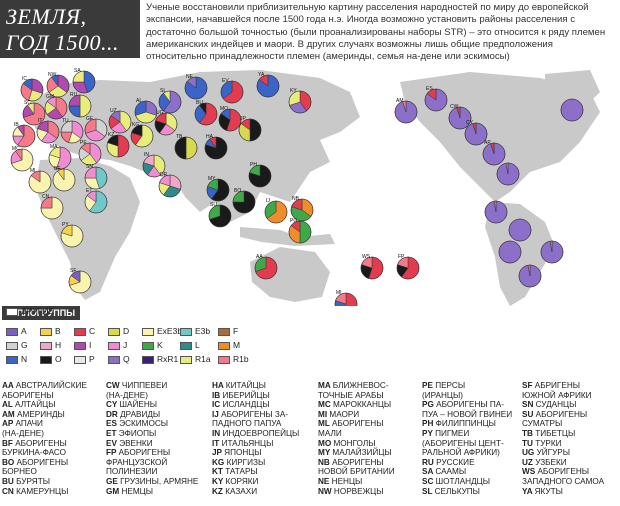 The height and width of the screenshot is (506, 620). Describe the element at coordinates (260, 175) in the screenshot. I see `pie-ph: PH` at that location.